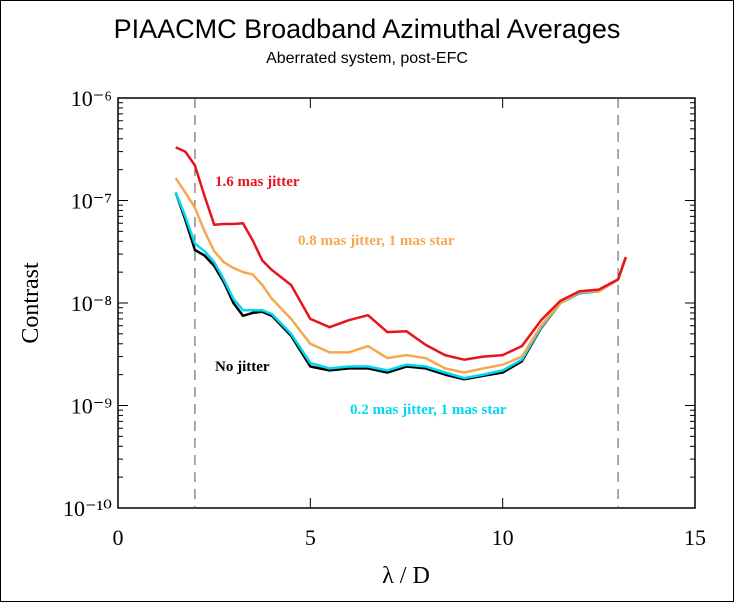  I want to click on chart-title: PIAACMC Broadband Azimuthal Averages, so click(367, 29).